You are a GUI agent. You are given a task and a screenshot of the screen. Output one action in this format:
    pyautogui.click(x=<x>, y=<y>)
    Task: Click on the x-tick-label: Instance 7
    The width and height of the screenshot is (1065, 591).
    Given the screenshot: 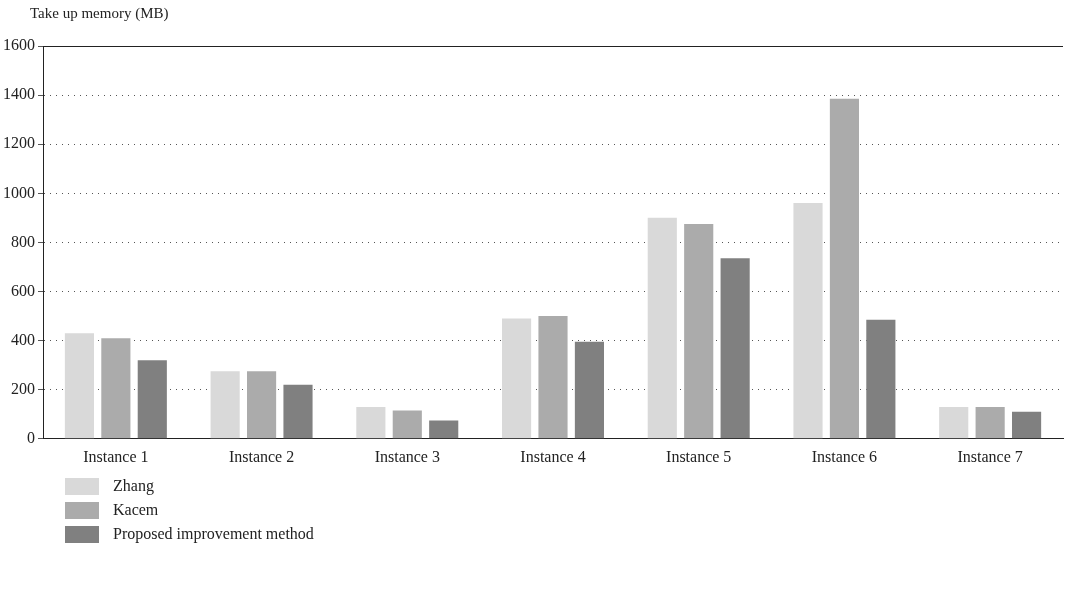 What is the action you would take?
    pyautogui.click(x=990, y=456)
    